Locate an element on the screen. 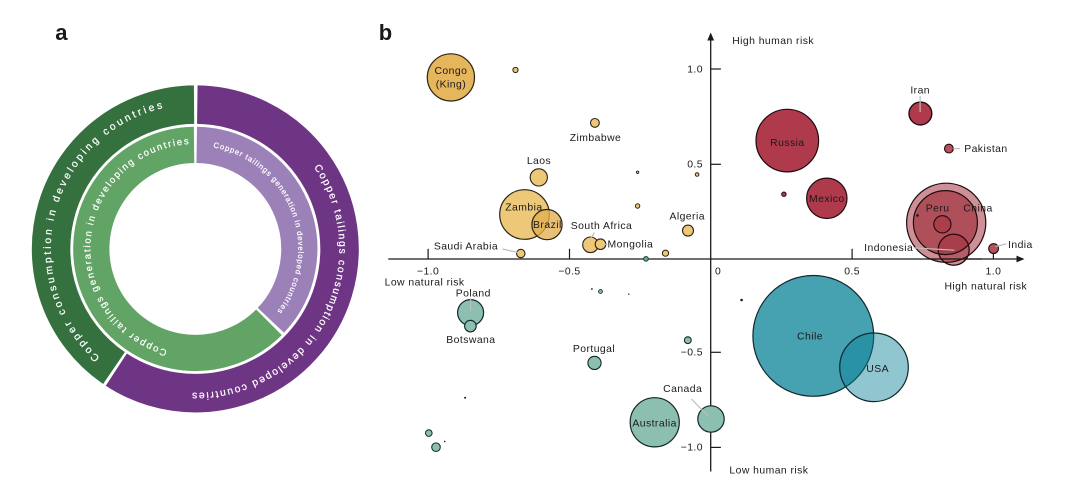 The image size is (1080, 485). svg-text: Zimbabwe is located at coordinates (596, 138).